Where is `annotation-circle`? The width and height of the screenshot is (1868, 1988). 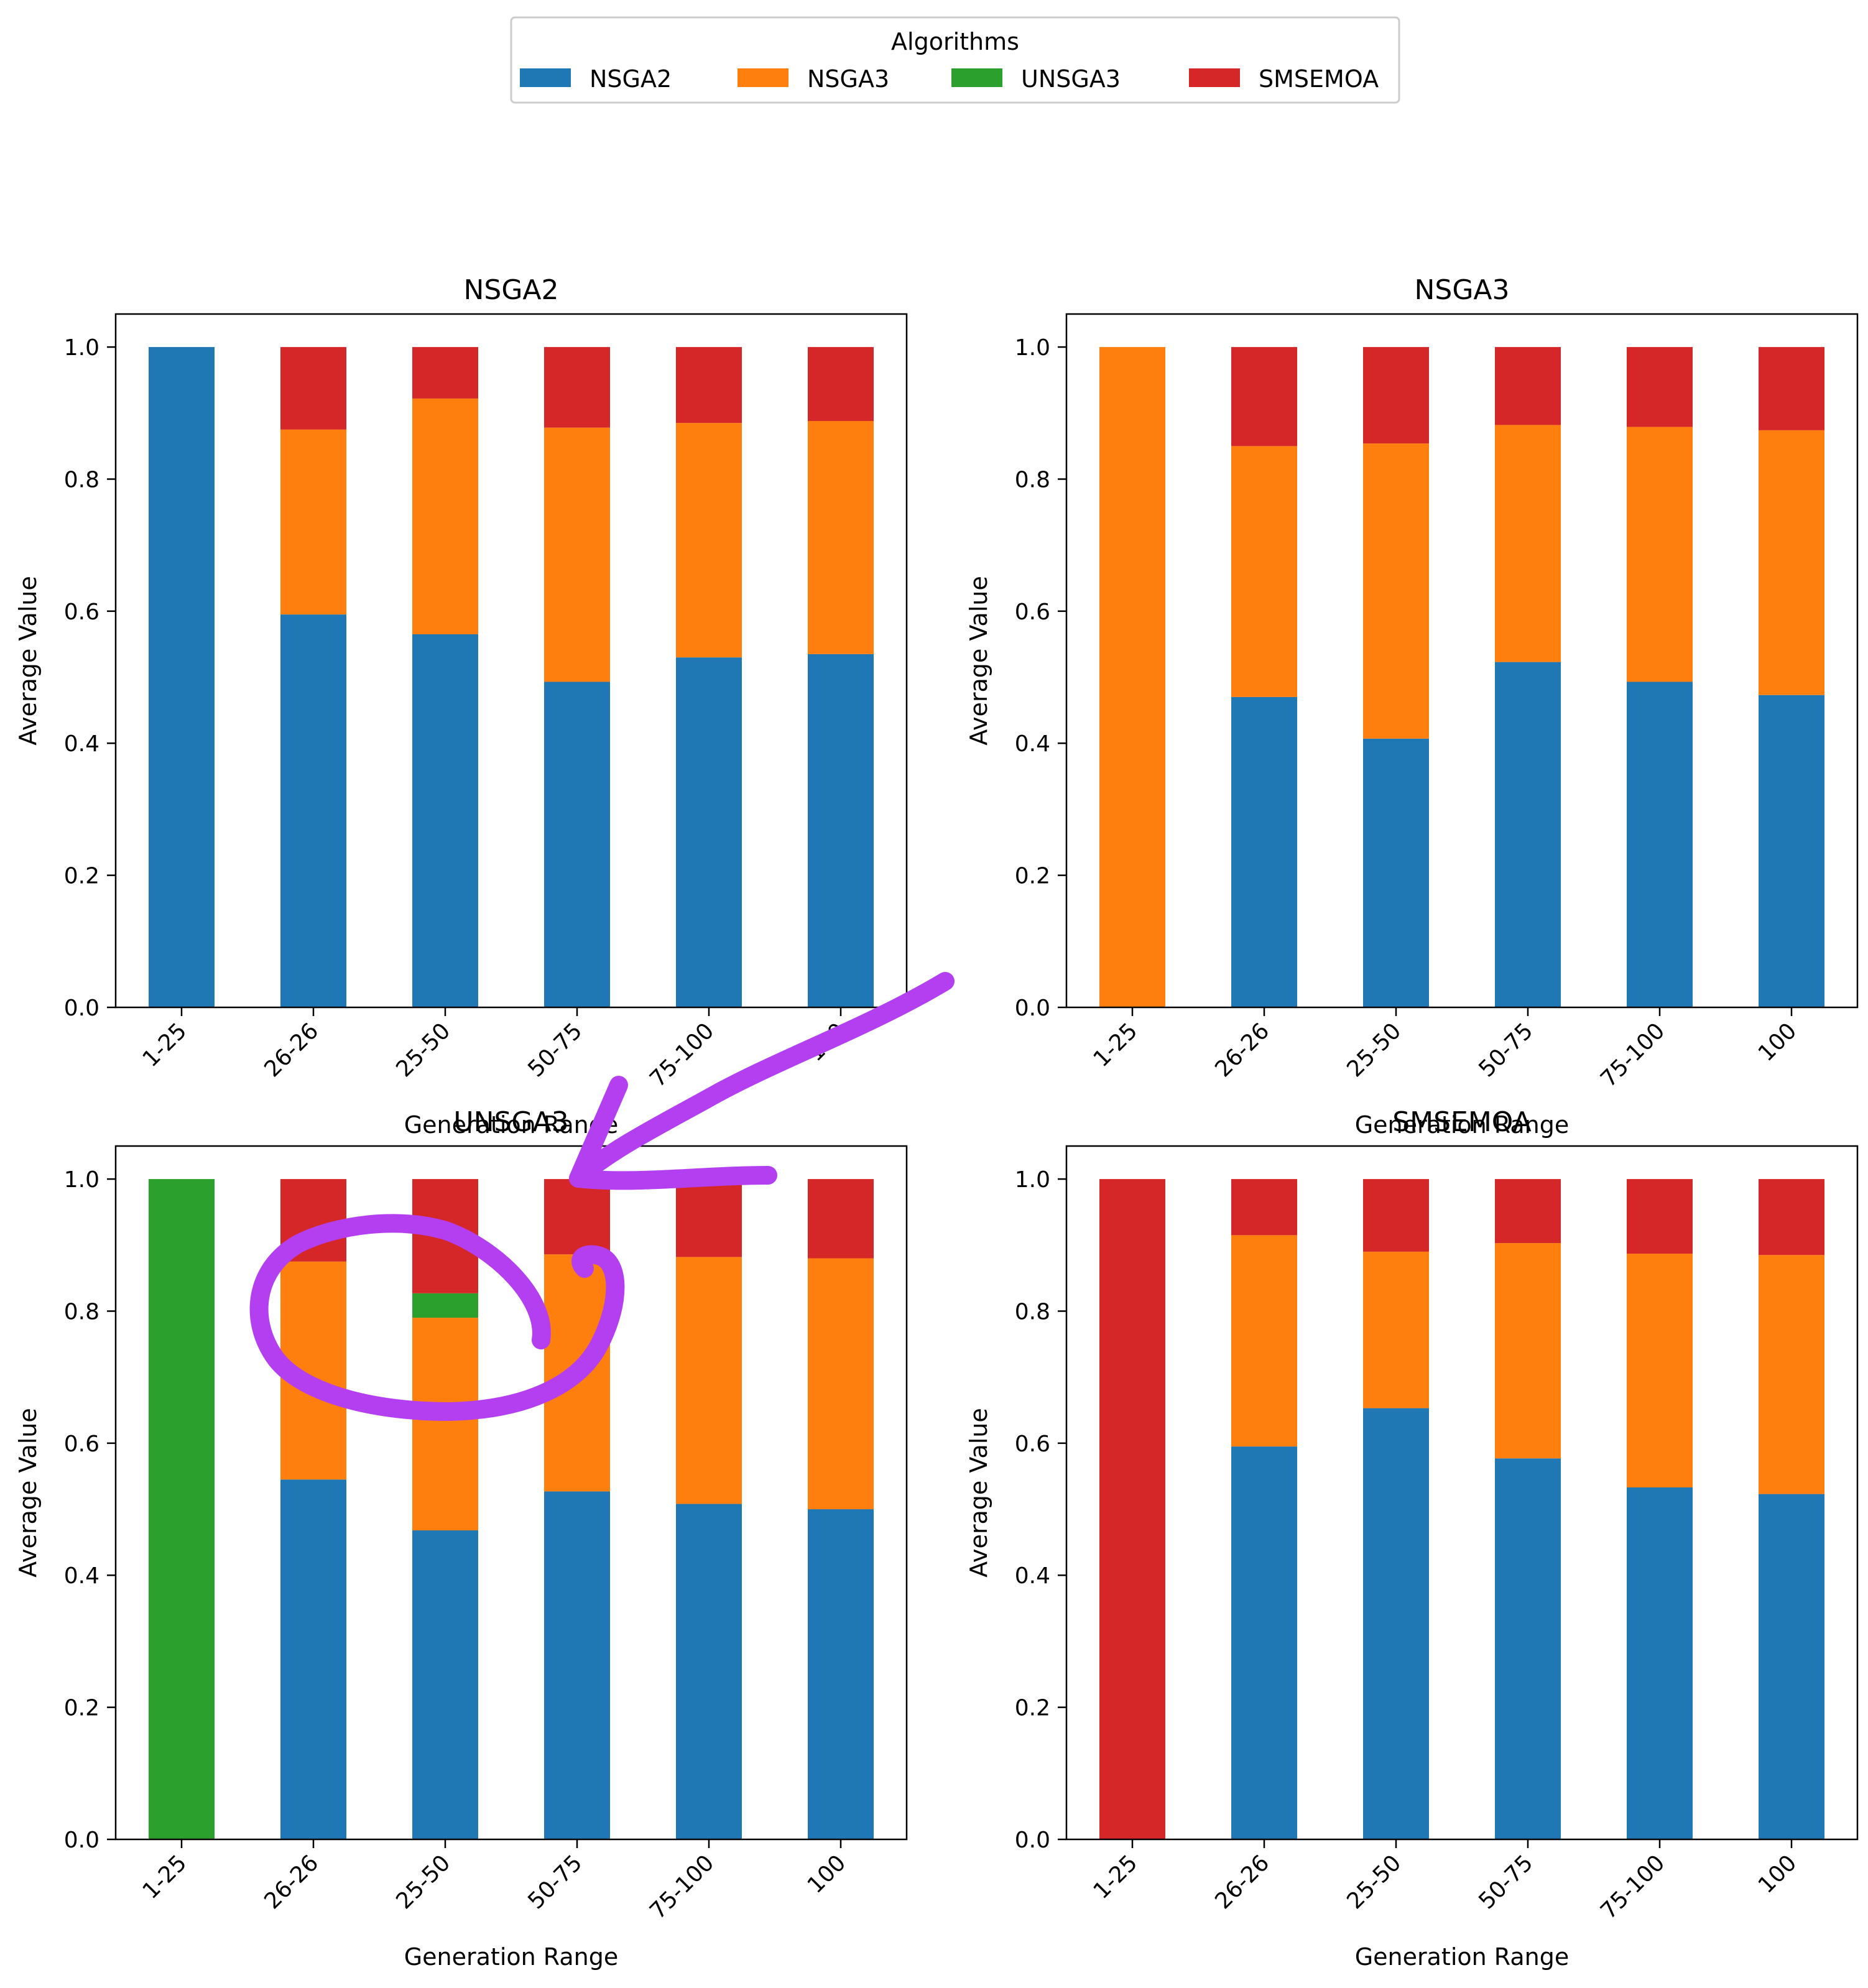
annotation-circle is located at coordinates (437, 1317).